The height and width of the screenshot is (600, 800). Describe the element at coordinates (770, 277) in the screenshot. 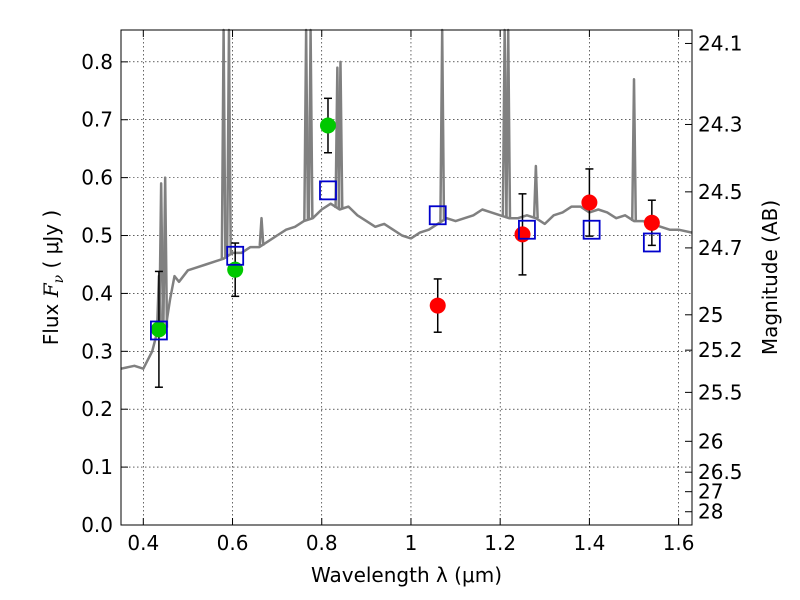

I see `y-axis-label-right: Magnitude (AB)` at that location.